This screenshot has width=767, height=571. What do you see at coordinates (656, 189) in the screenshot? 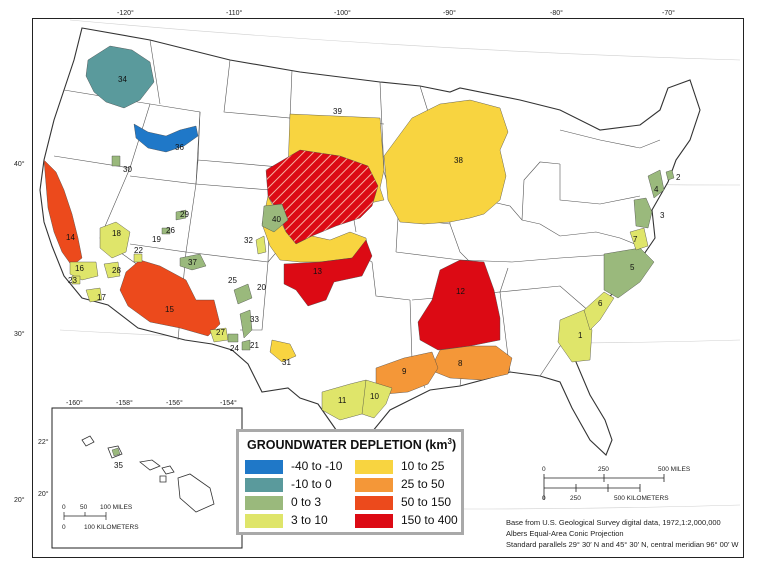
I see `label-4: 4` at bounding box center [656, 189].